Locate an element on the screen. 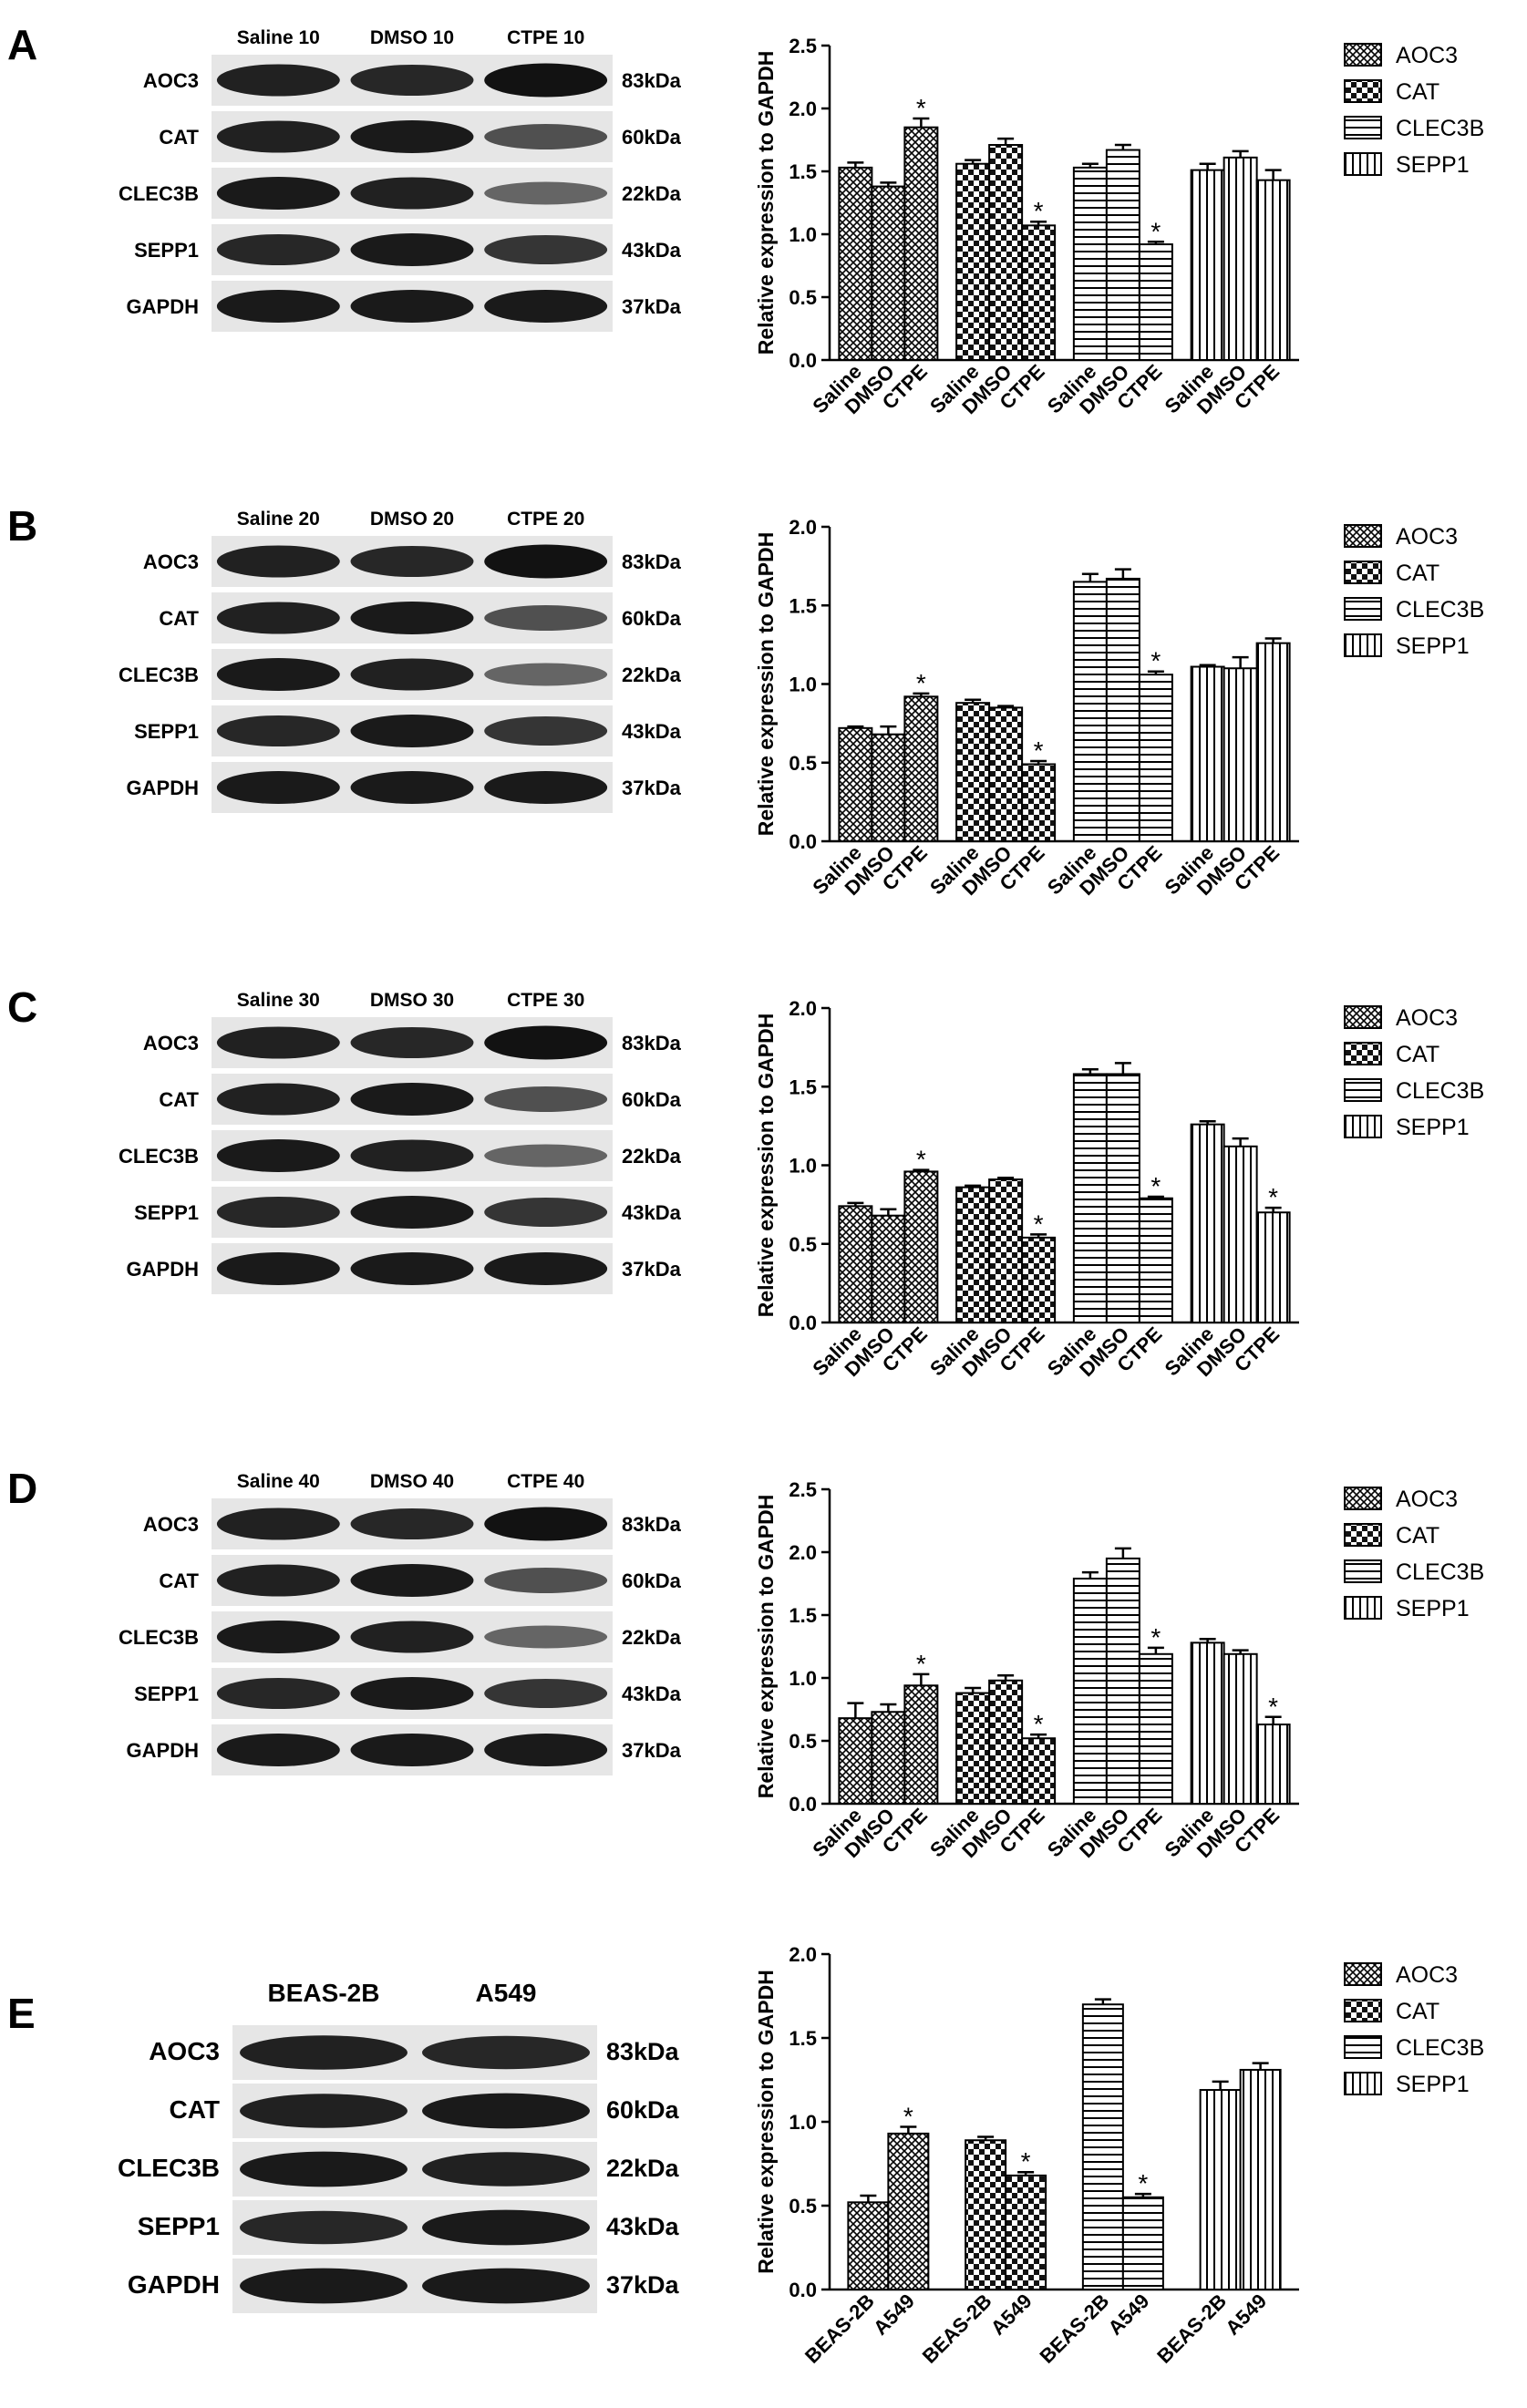  y-axis-label: Relative expression to GAPDH is located at coordinates (766, 1647).